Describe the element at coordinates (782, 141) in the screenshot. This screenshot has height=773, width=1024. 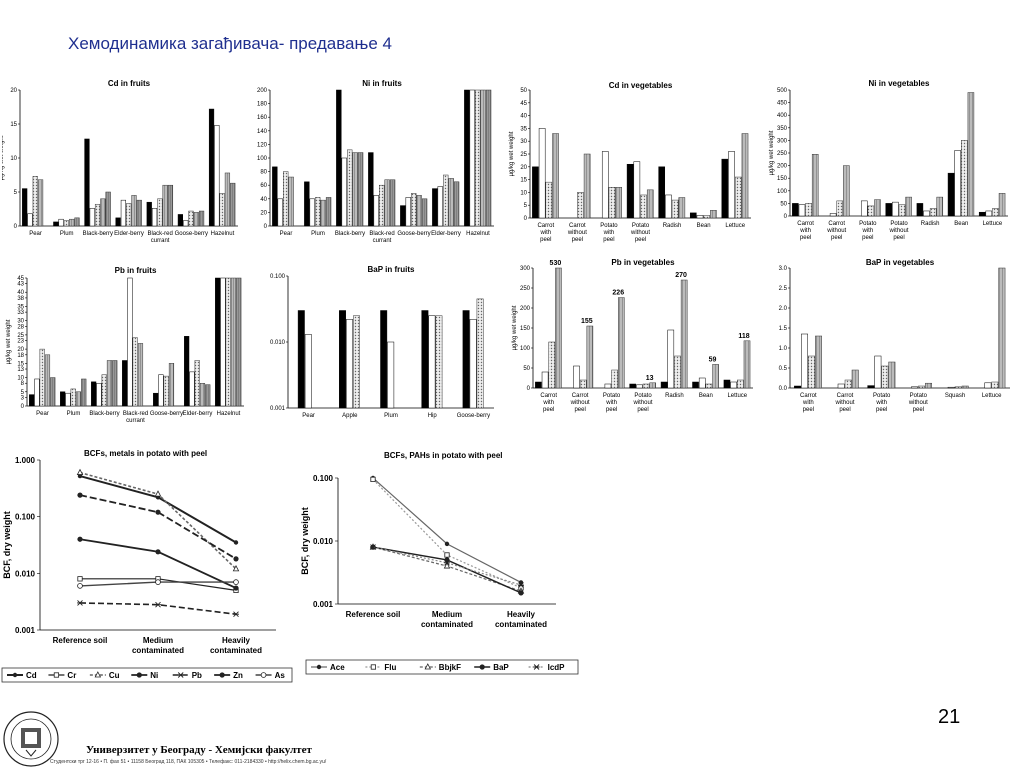
I see `y-tick-label: 300` at that location.